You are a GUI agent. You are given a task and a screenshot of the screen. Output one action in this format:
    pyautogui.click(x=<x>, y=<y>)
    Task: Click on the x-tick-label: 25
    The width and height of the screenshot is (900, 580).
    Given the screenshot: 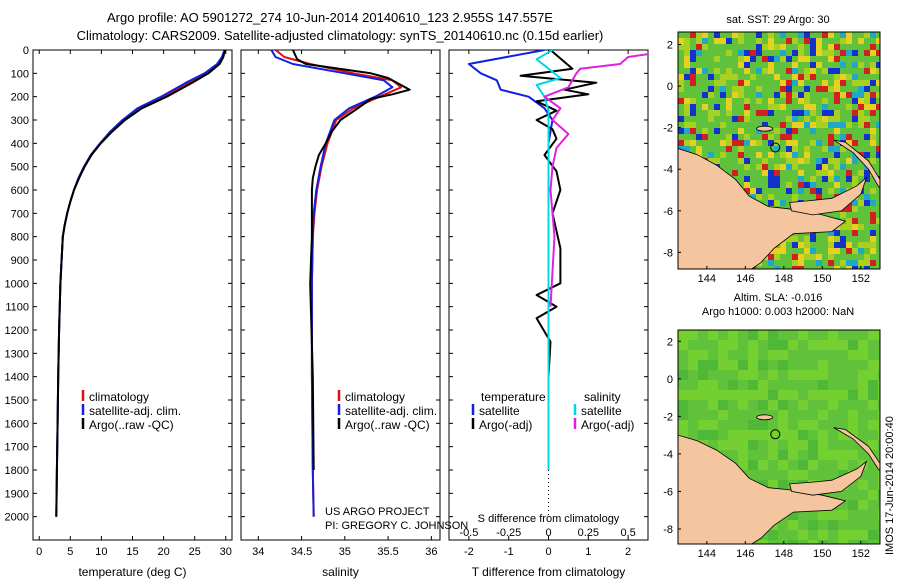 What is the action you would take?
    pyautogui.click(x=195, y=552)
    